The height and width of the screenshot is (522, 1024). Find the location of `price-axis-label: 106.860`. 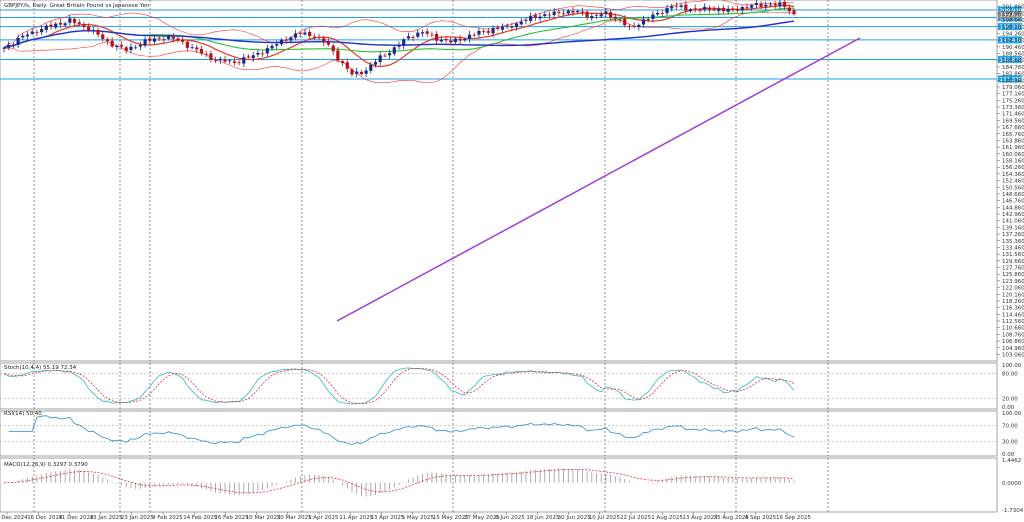

price-axis-label: 106.860 is located at coordinates (1013, 342).